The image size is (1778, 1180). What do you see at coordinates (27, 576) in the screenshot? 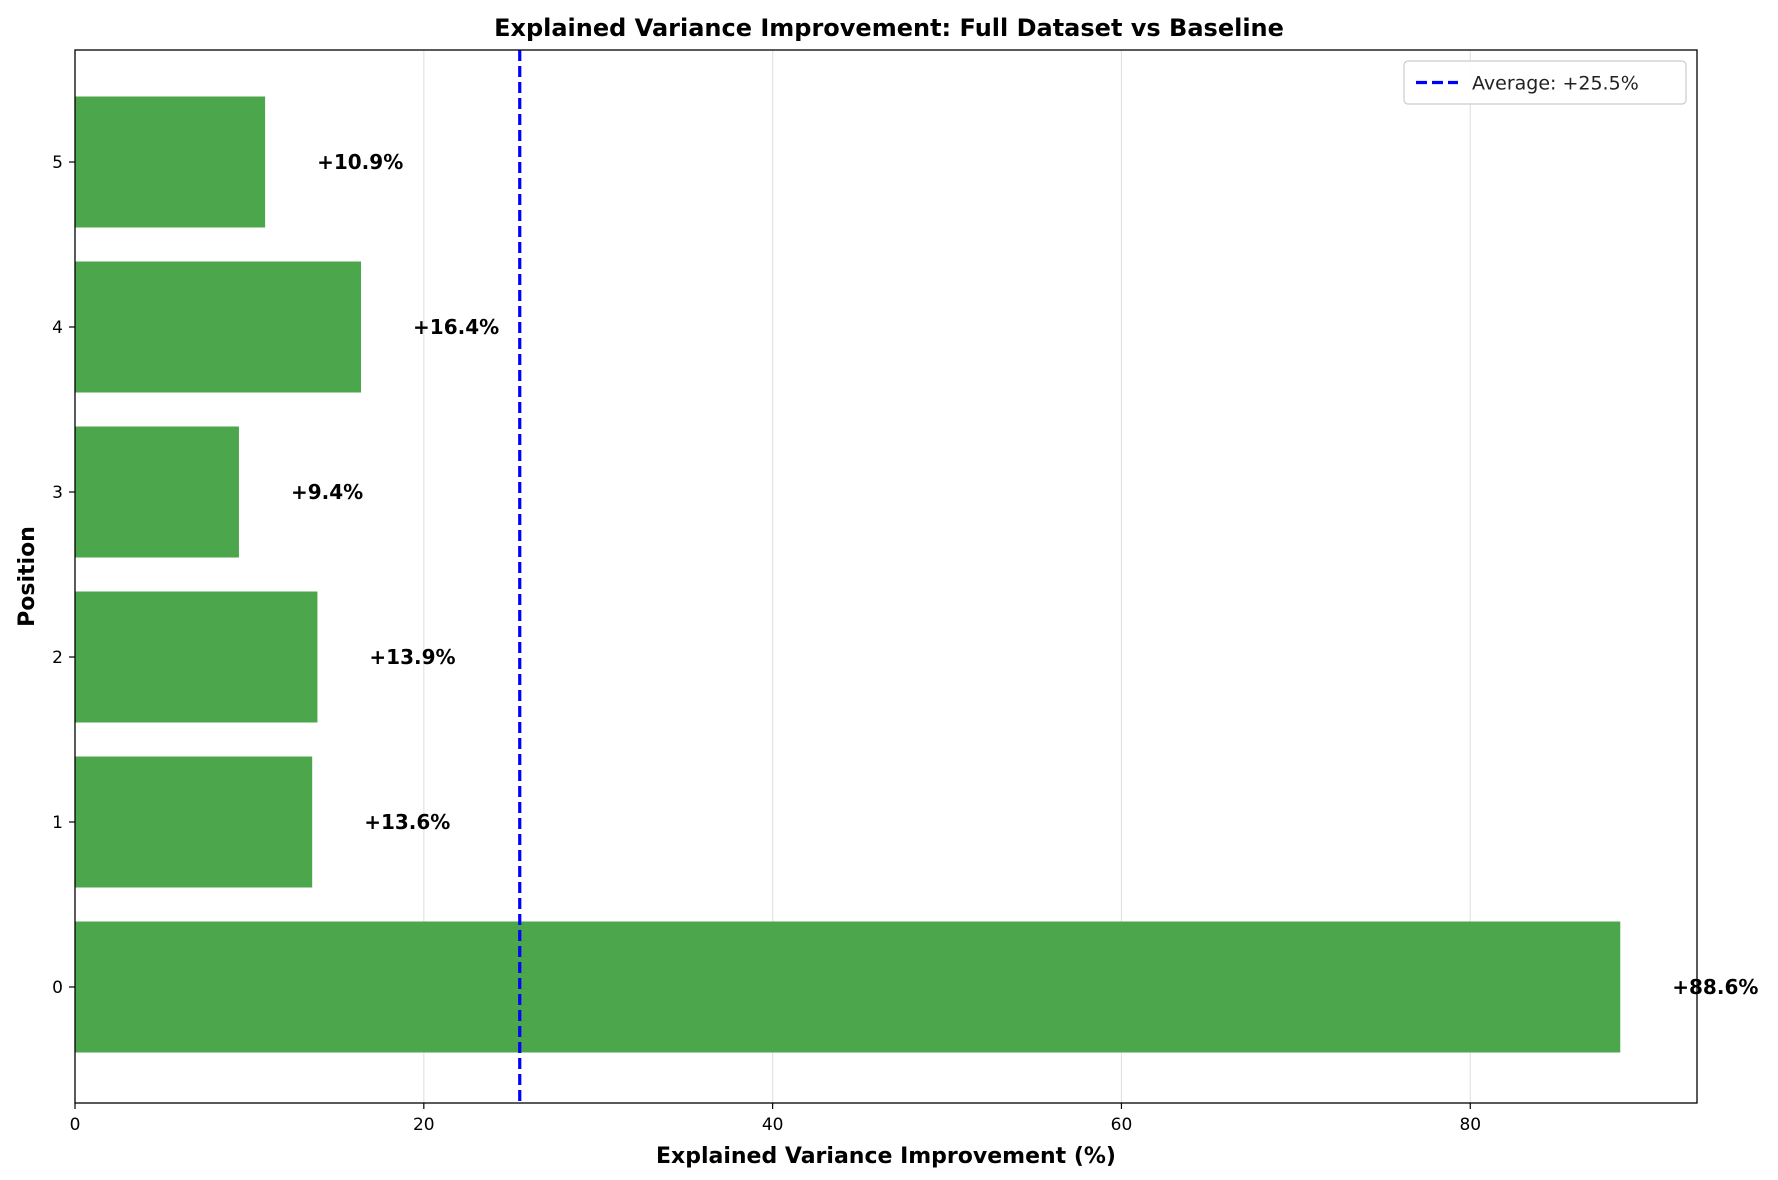
I see `y-axis-label: Position` at bounding box center [27, 576].